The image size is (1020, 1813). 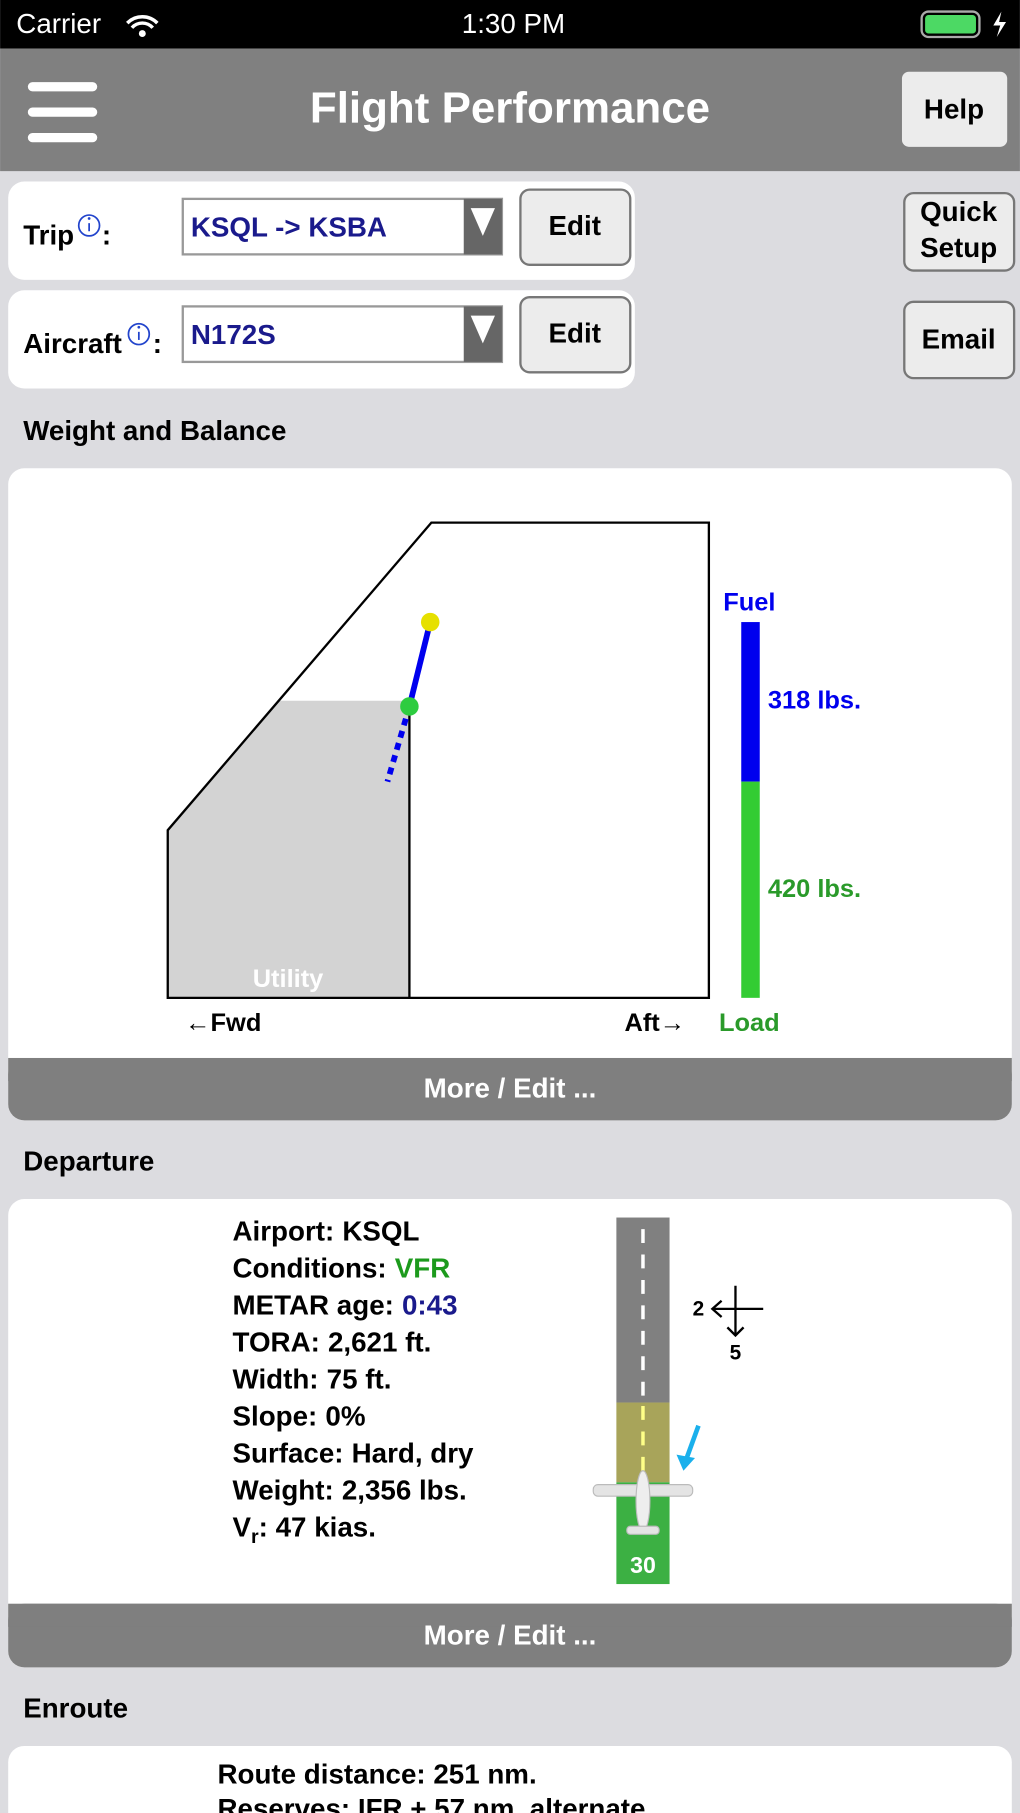 What do you see at coordinates (142, 22) in the screenshot?
I see `wifi-icon` at bounding box center [142, 22].